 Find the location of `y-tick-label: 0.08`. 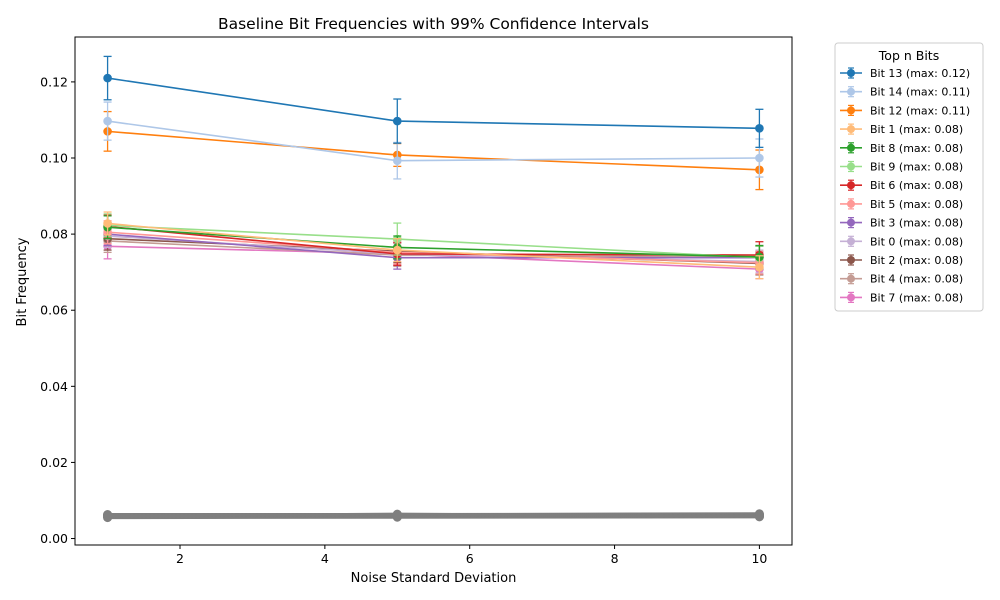

y-tick-label: 0.08 is located at coordinates (54, 234).